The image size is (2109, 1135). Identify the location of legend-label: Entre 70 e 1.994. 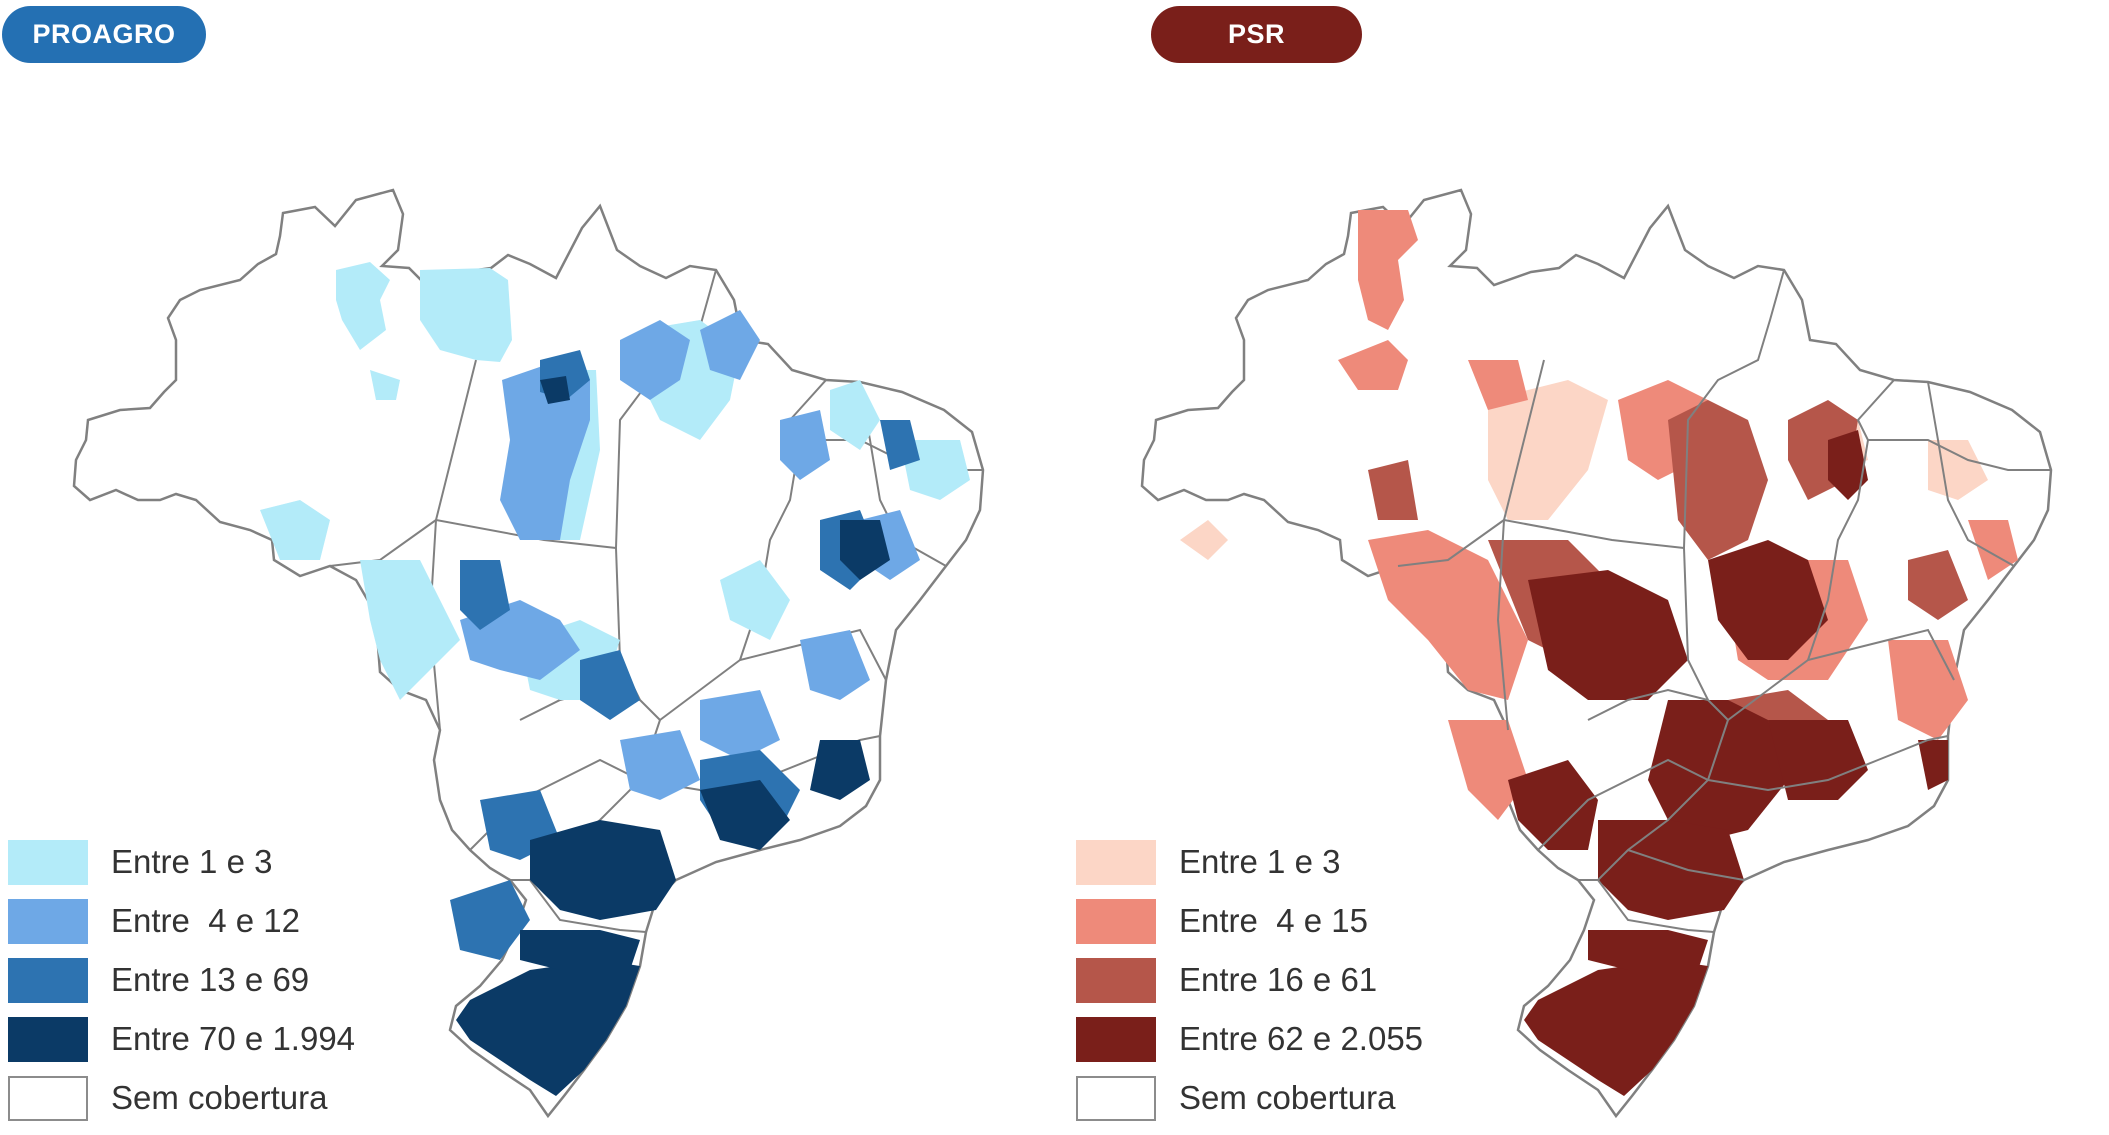
(233, 1038).